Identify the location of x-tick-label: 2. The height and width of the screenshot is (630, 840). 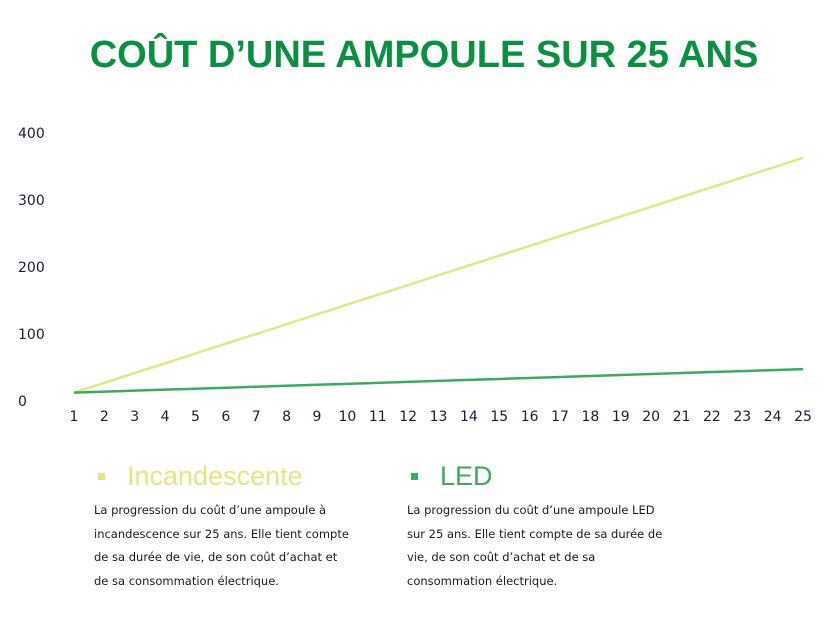
(104, 417).